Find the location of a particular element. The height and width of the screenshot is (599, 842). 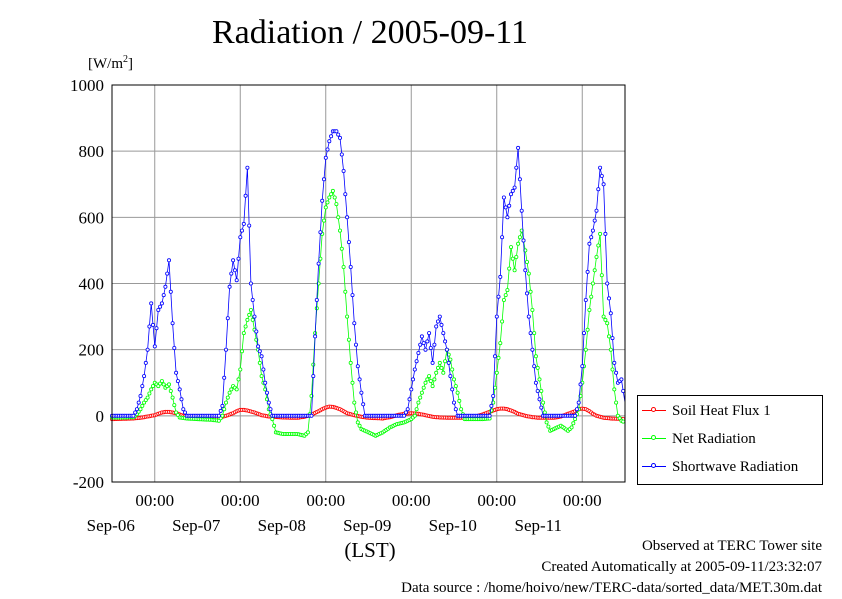

x-tick-date: Sep-07 is located at coordinates (196, 525).